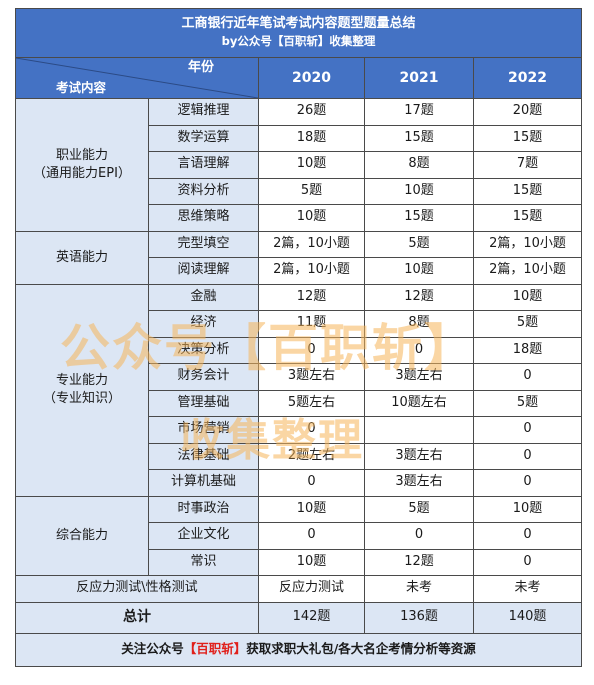 The image size is (594, 685). What do you see at coordinates (203, 324) in the screenshot?
I see `sub-item-label: 经济` at bounding box center [203, 324].